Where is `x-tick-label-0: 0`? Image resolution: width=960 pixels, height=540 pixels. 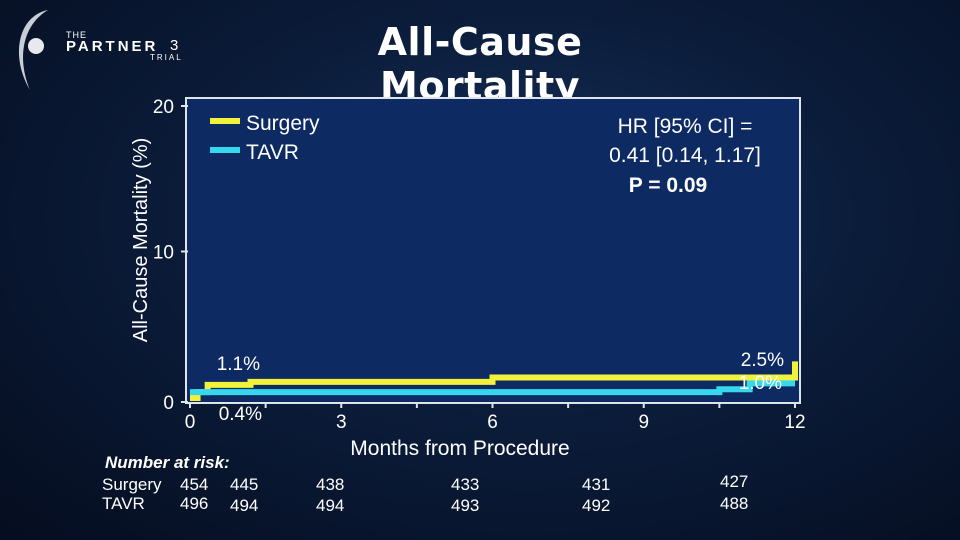
x-tick-label-0: 0 is located at coordinates (190, 422).